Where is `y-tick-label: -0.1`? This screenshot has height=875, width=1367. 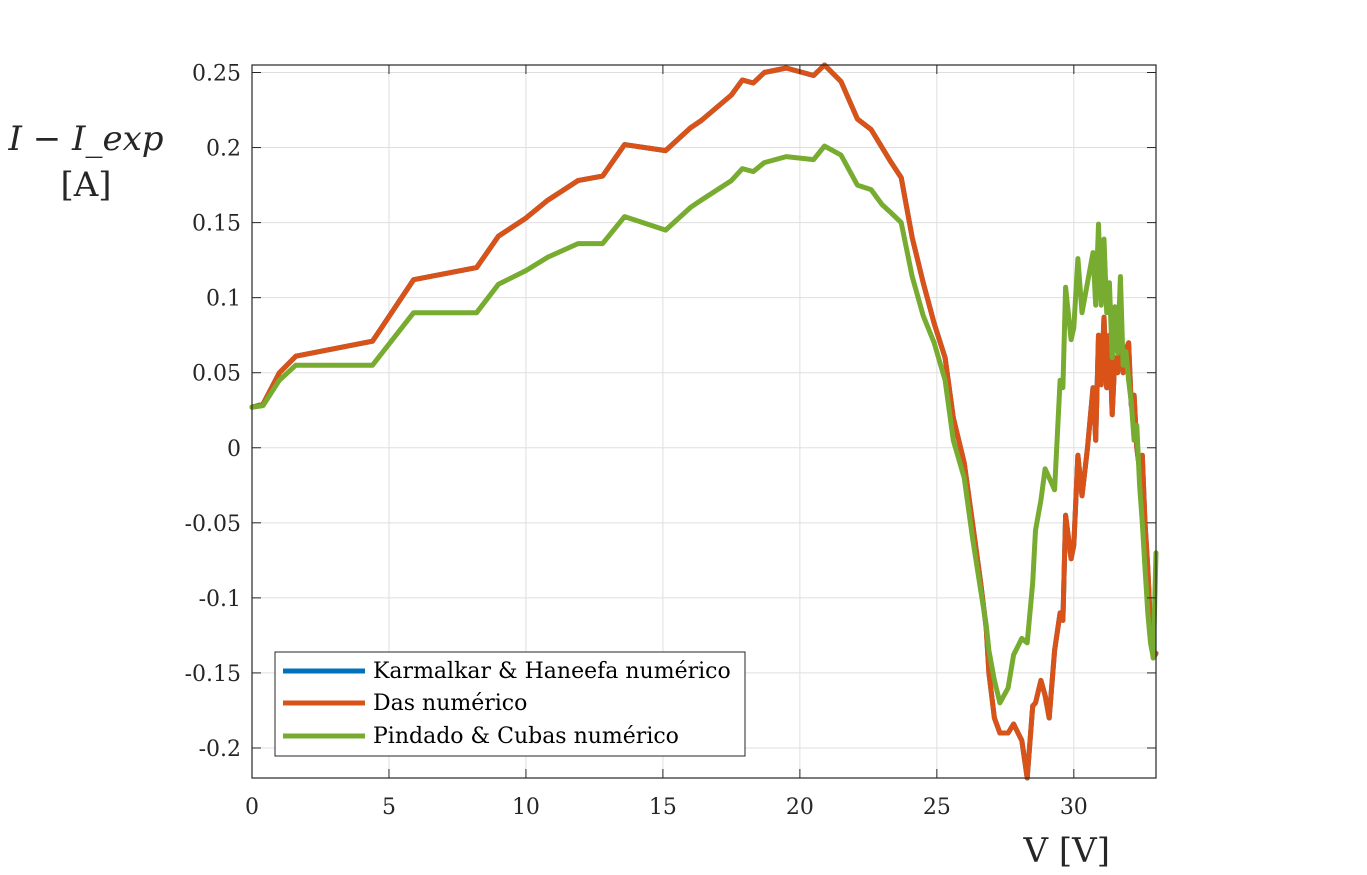 y-tick-label: -0.1 is located at coordinates (220, 599).